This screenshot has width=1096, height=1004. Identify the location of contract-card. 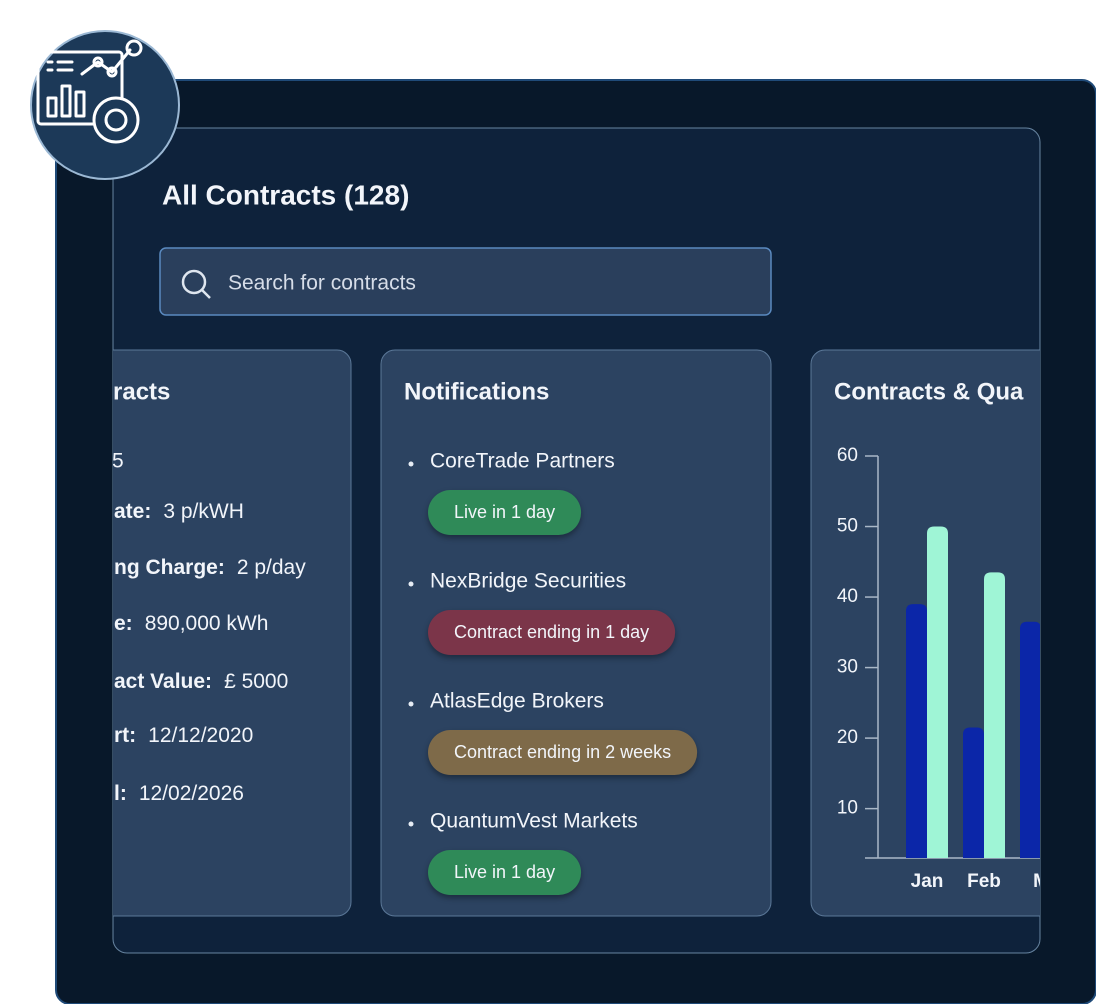
(232, 633).